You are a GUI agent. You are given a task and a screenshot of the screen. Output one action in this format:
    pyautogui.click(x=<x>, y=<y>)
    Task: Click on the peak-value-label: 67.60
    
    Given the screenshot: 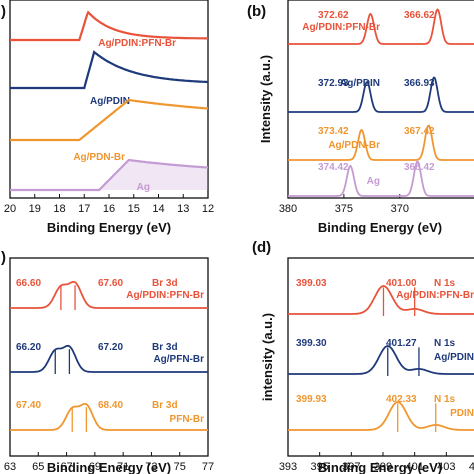 What is the action you would take?
    pyautogui.click(x=110, y=283)
    